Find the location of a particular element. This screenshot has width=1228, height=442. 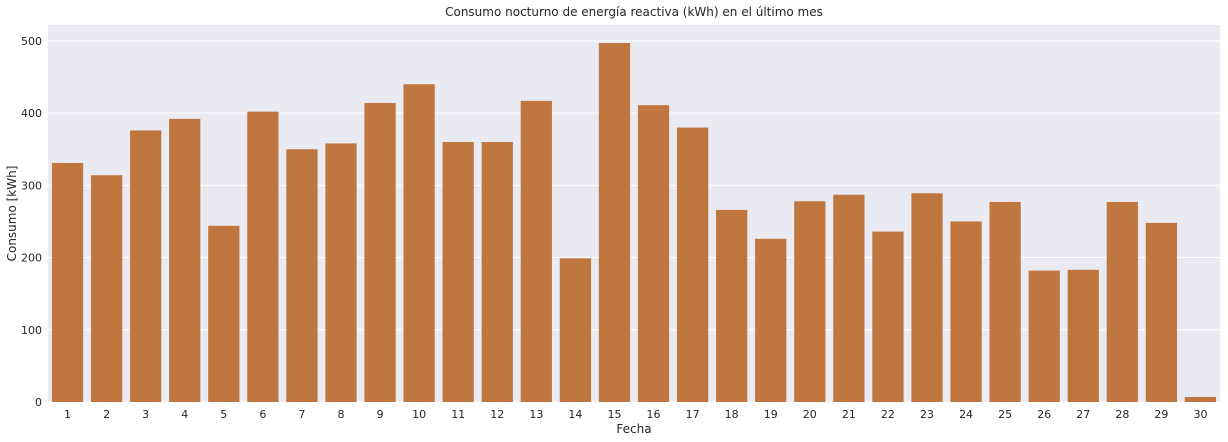

x-tick-label: 15 is located at coordinates (614, 414).